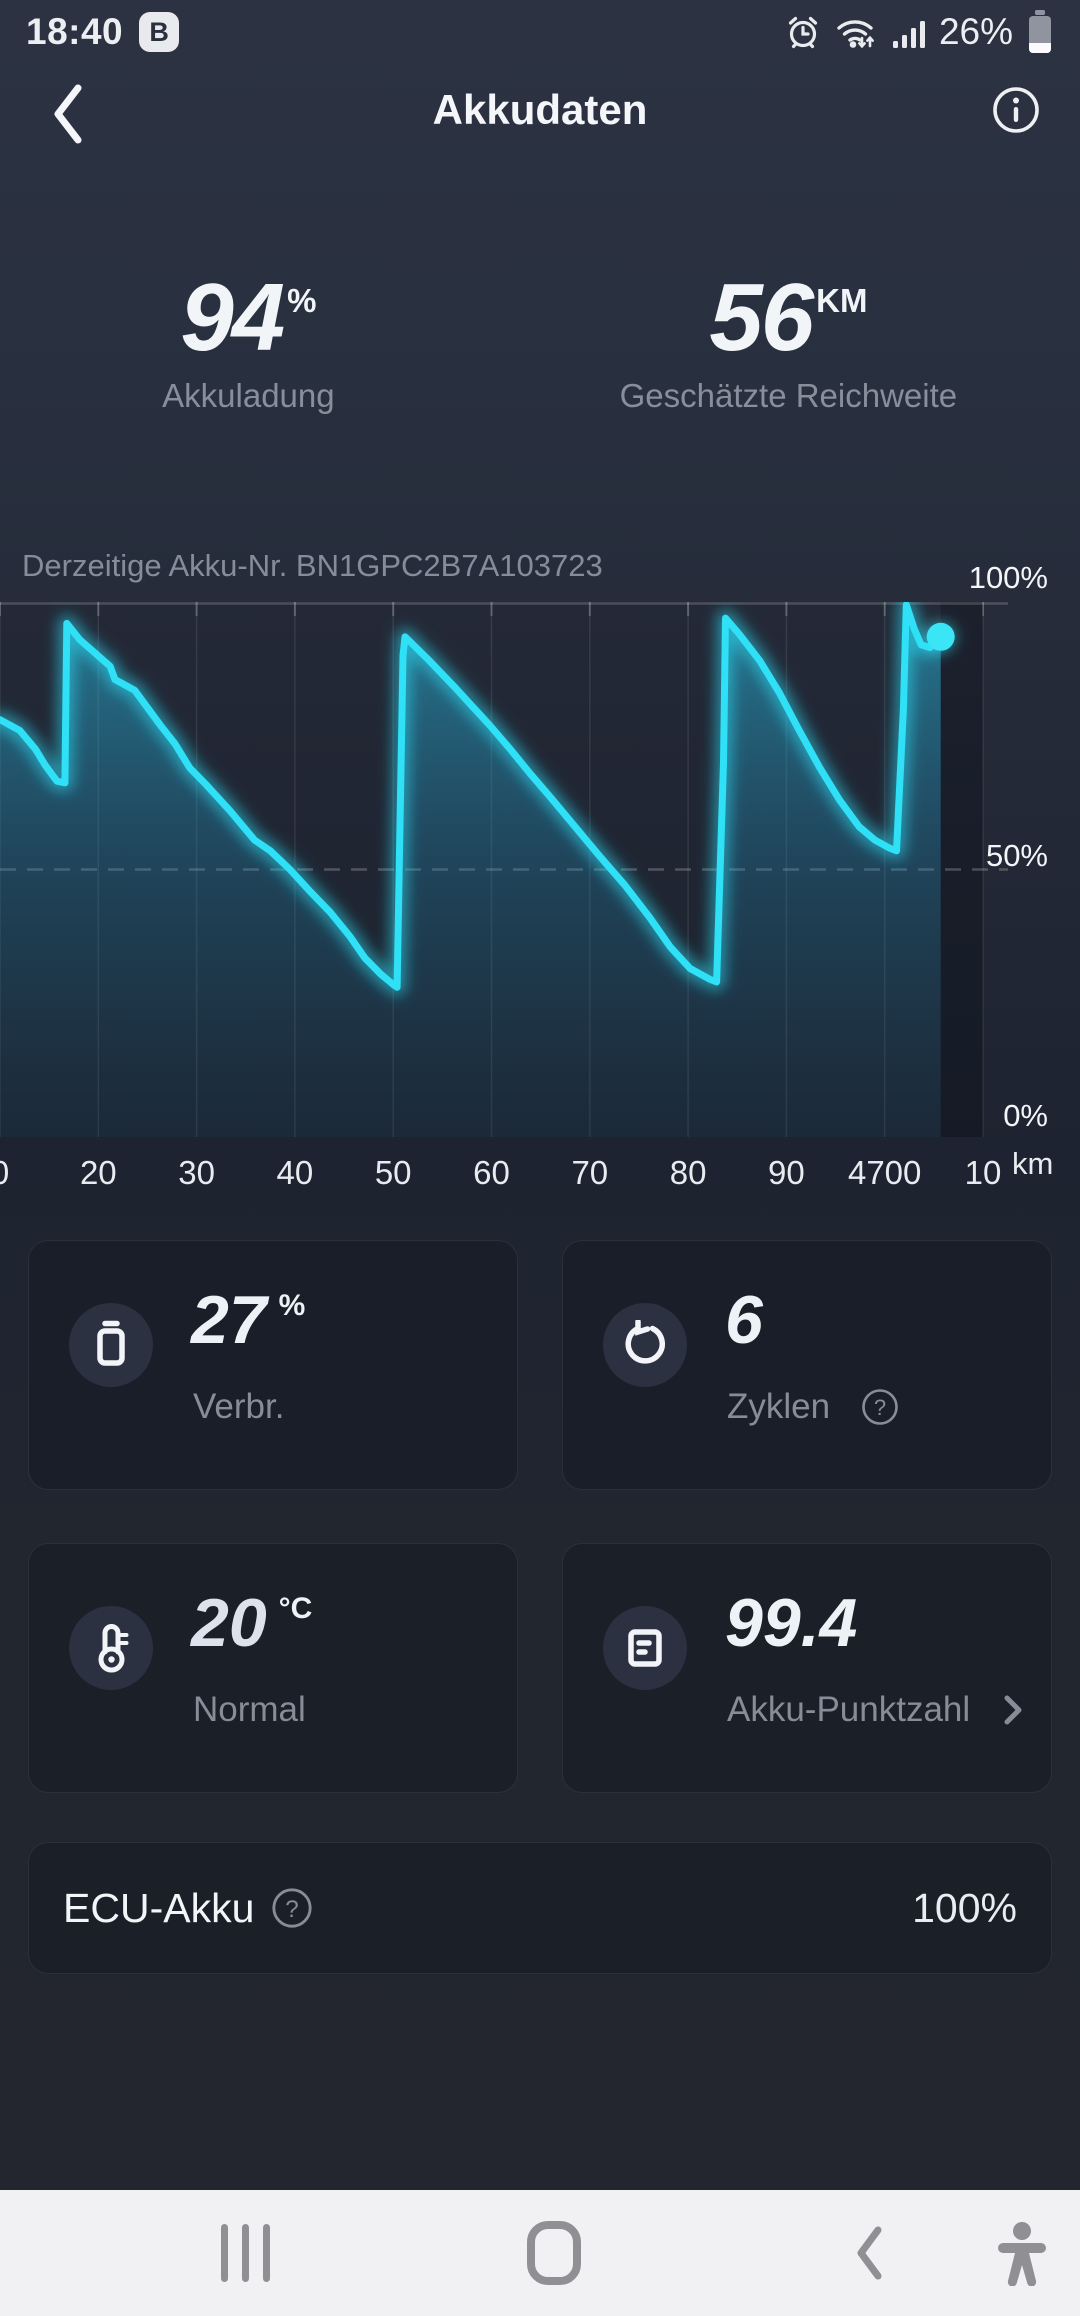 This screenshot has width=1080, height=2316. What do you see at coordinates (4, 1173) in the screenshot?
I see `x-axis-tick-label: 0` at bounding box center [4, 1173].